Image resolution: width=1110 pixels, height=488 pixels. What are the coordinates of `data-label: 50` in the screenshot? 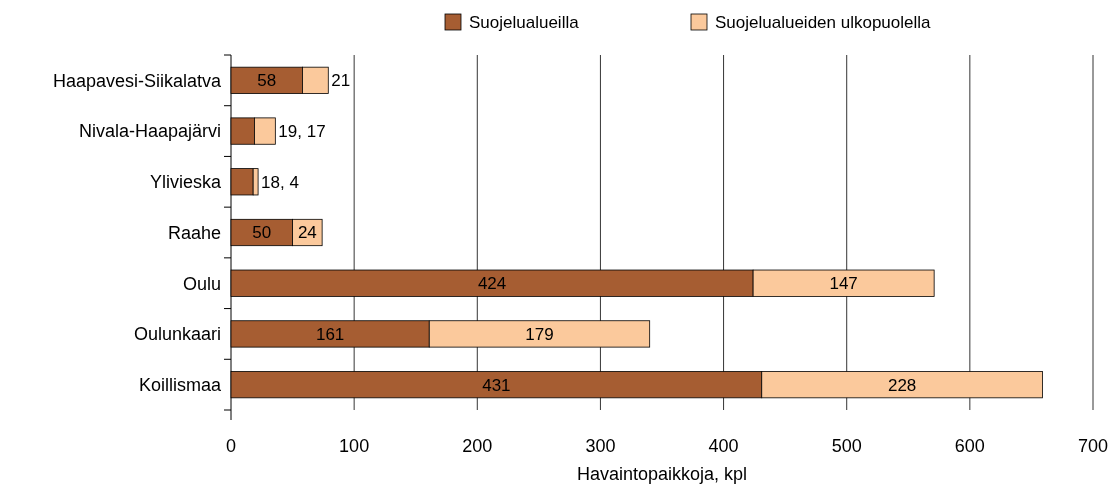 It's located at (262, 233).